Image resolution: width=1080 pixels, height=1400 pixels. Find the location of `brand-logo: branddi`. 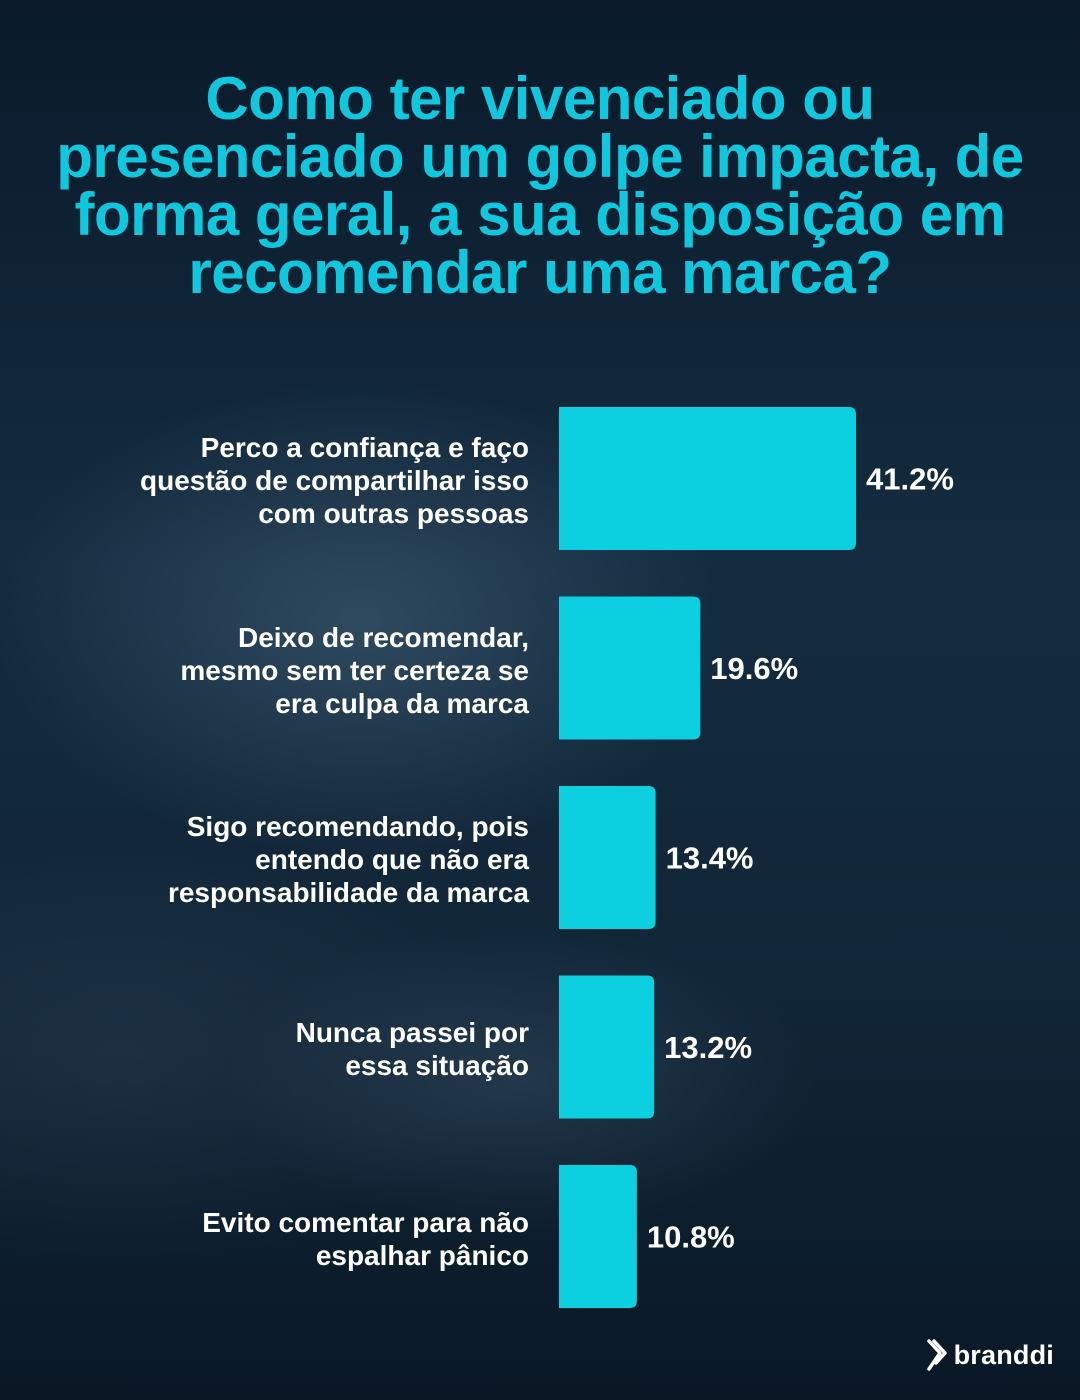

brand-logo: branddi is located at coordinates (989, 1355).